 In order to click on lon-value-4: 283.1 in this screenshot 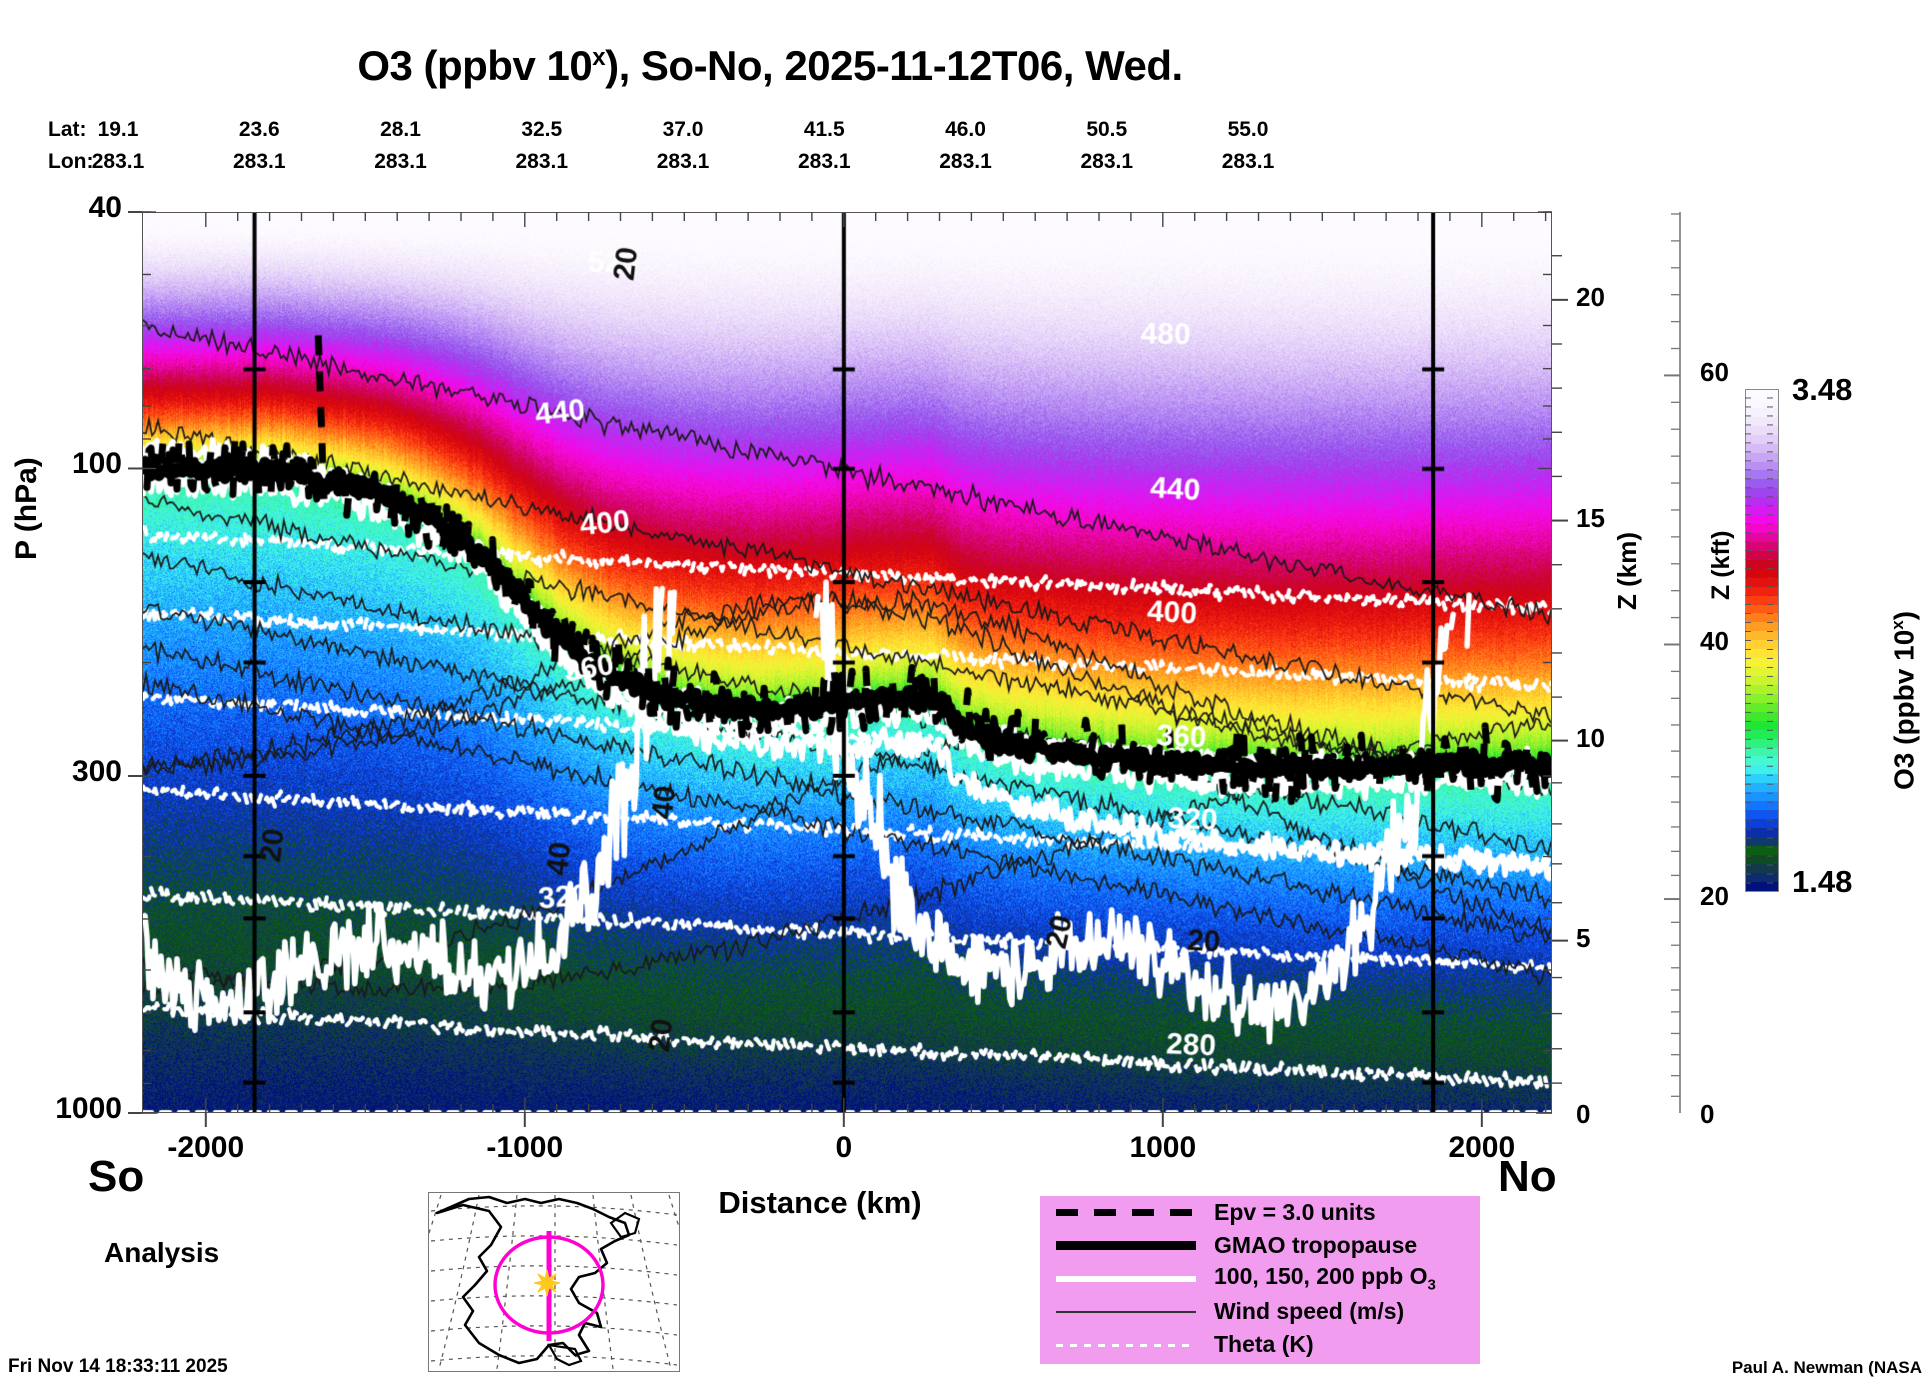, I will do `click(683, 161)`.